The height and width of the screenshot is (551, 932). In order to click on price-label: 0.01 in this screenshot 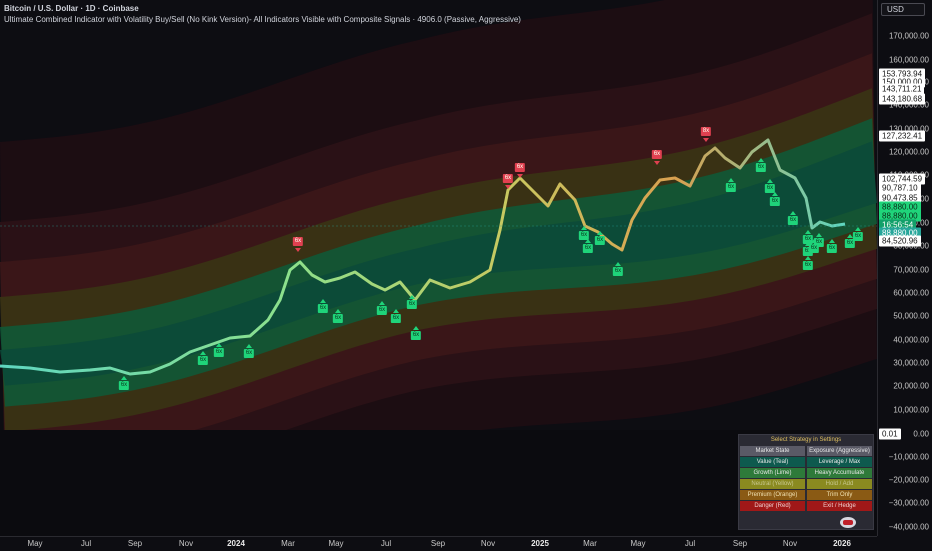, I will do `click(890, 434)`.